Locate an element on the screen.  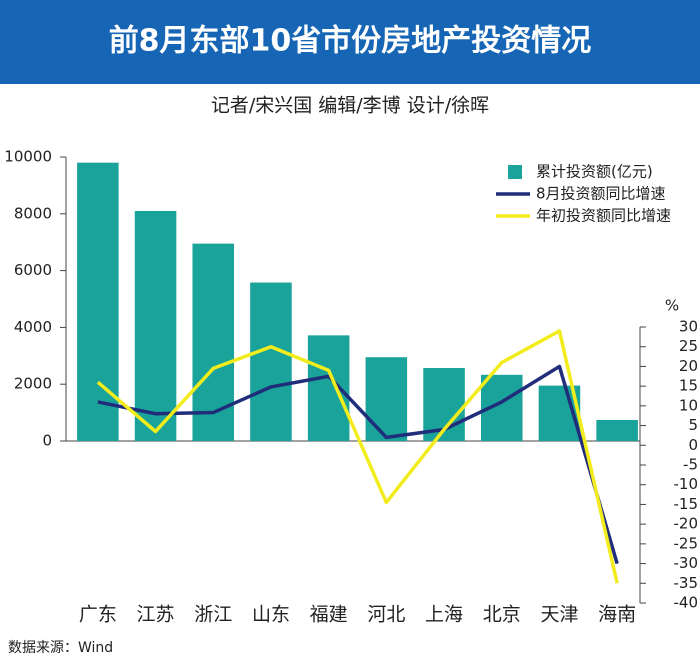
y2-tick-label: 10 is located at coordinates (688, 405).